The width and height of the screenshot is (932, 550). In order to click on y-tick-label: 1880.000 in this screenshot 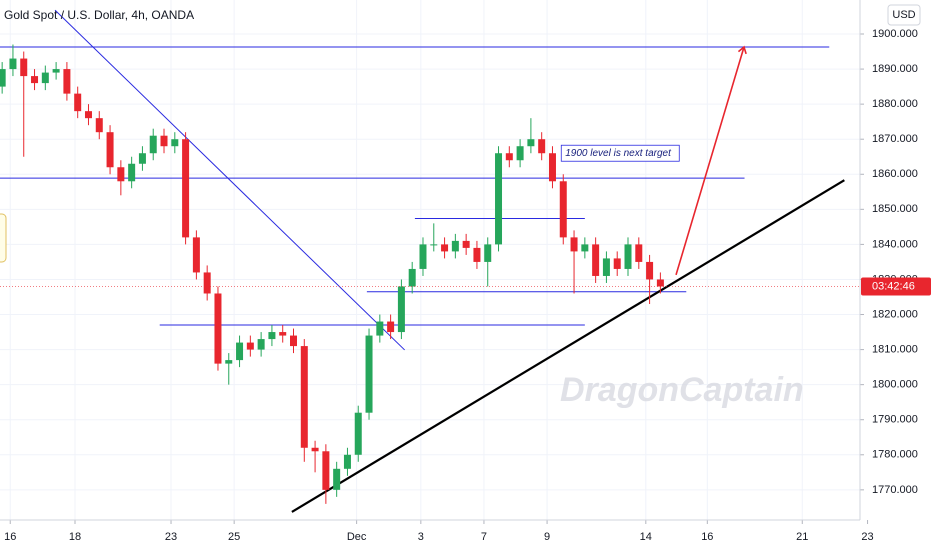, I will do `click(895, 104)`.